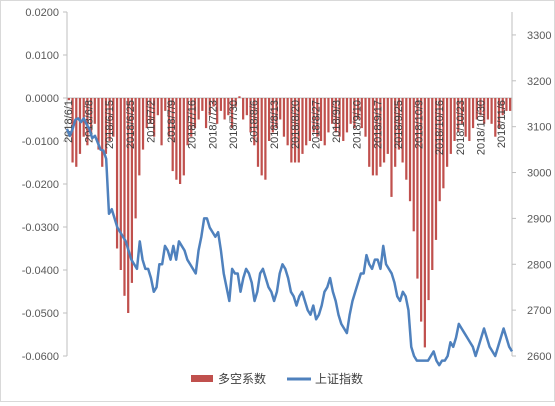 The height and width of the screenshot is (406, 555). I want to click on category-label: 2018/9/17, so click(378, 124).